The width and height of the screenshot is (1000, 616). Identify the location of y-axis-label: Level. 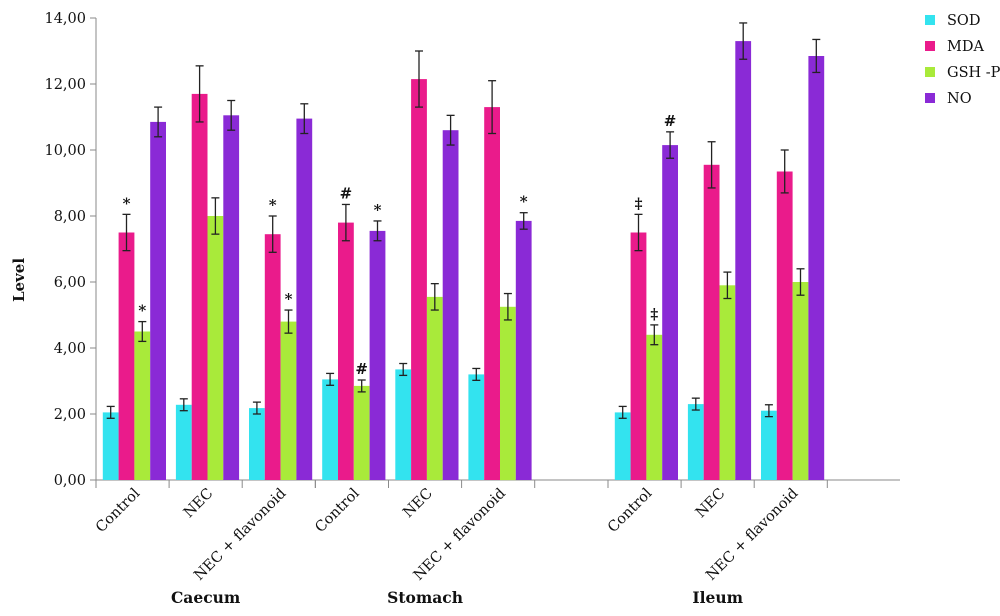
(19, 280).